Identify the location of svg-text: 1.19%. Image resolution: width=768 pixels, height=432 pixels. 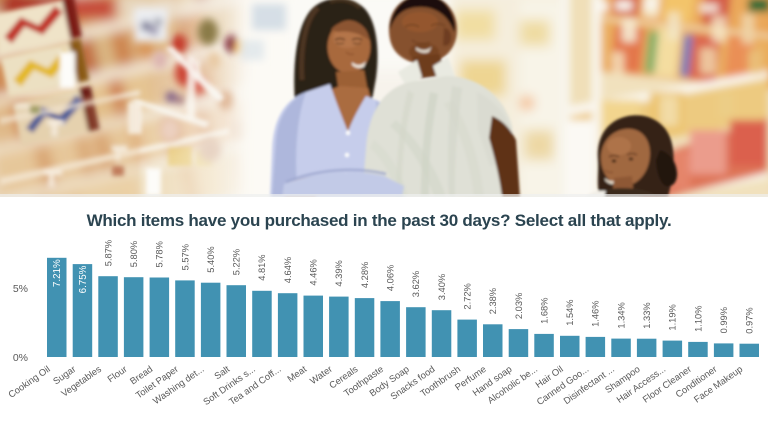
(673, 317).